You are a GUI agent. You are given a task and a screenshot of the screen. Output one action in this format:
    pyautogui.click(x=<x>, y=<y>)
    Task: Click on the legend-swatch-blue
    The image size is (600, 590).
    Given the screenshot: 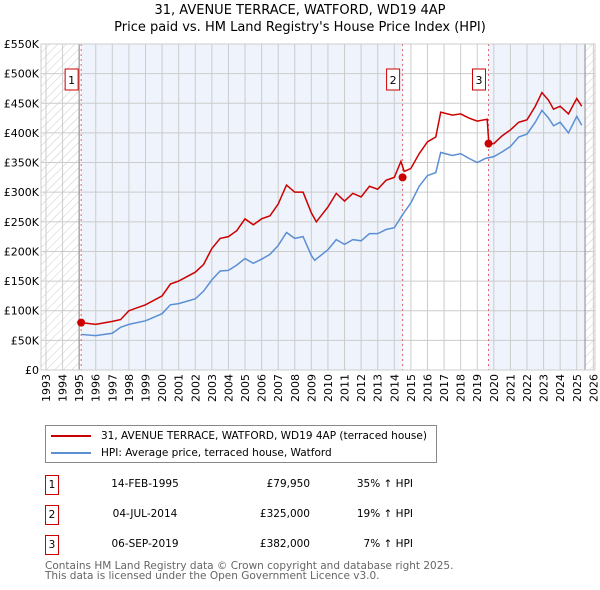 What is the action you would take?
    pyautogui.click(x=71, y=453)
    